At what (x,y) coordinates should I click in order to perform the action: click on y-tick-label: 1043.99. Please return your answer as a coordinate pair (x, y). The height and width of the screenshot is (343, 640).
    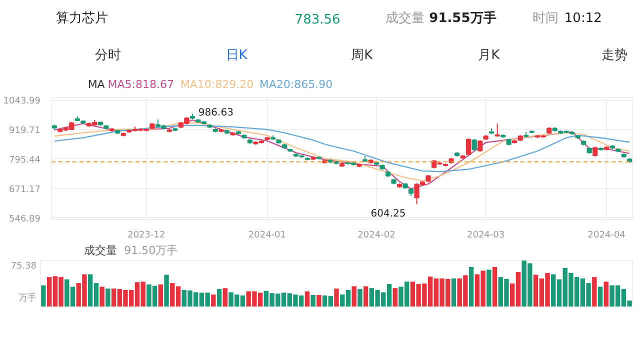
    Looking at the image, I should click on (22, 101).